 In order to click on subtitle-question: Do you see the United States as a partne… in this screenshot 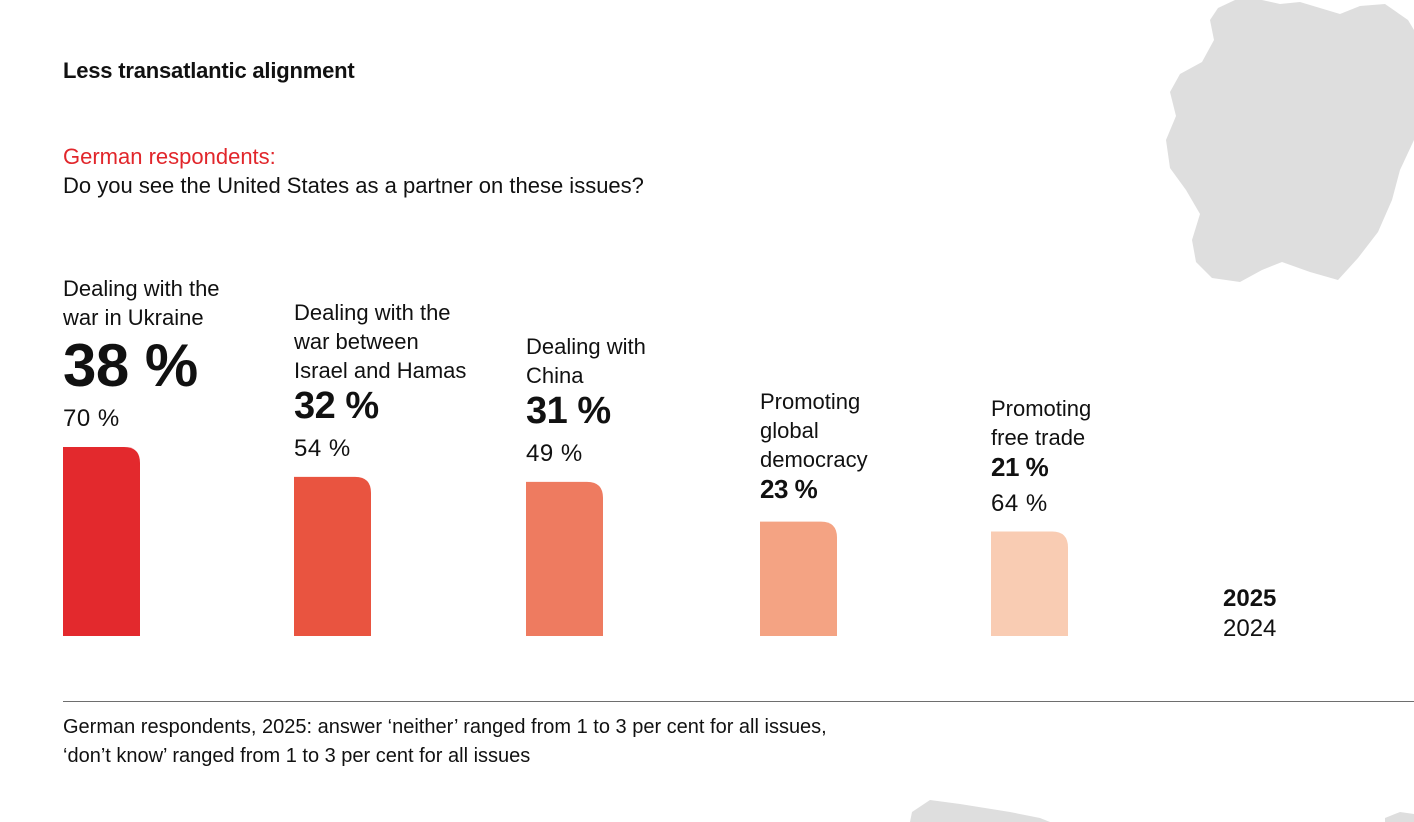, I will do `click(353, 185)`.